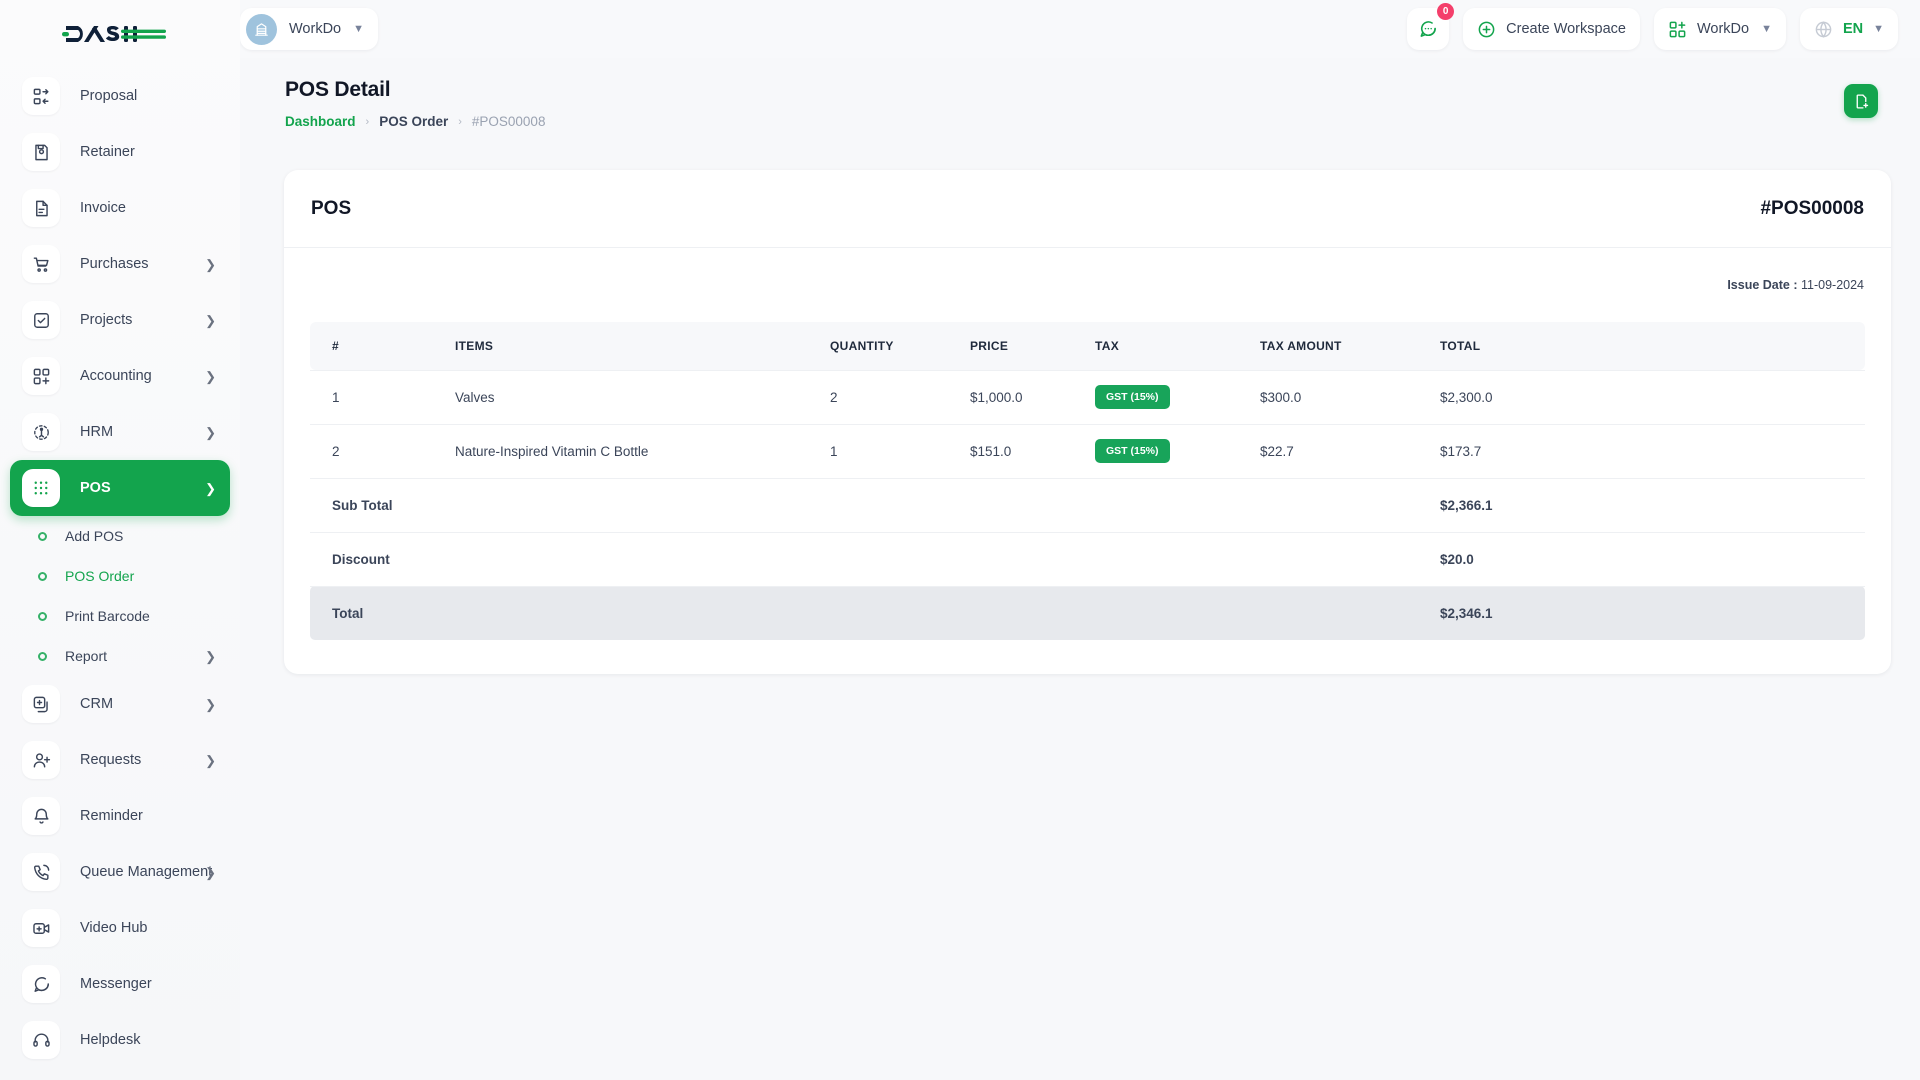  I want to click on tax-badge: GST (15%), so click(1132, 397).